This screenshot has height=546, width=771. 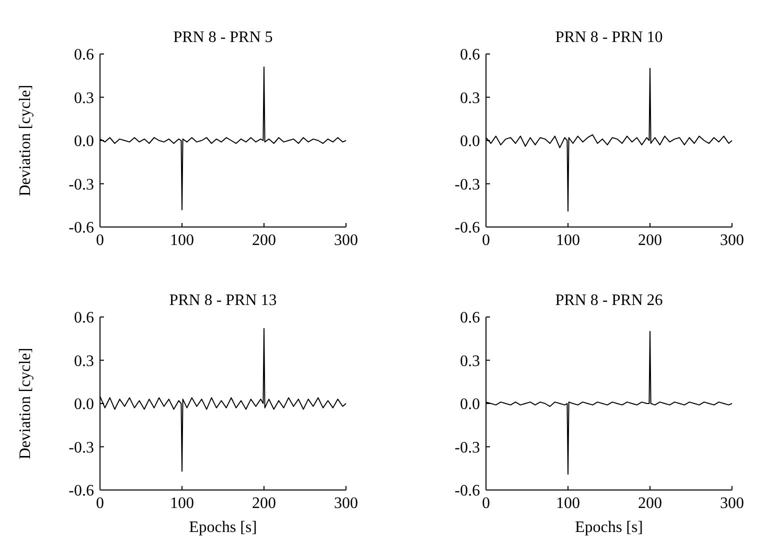 I want to click on chart-title: PRN 8 - PRN 5, so click(x=223, y=37).